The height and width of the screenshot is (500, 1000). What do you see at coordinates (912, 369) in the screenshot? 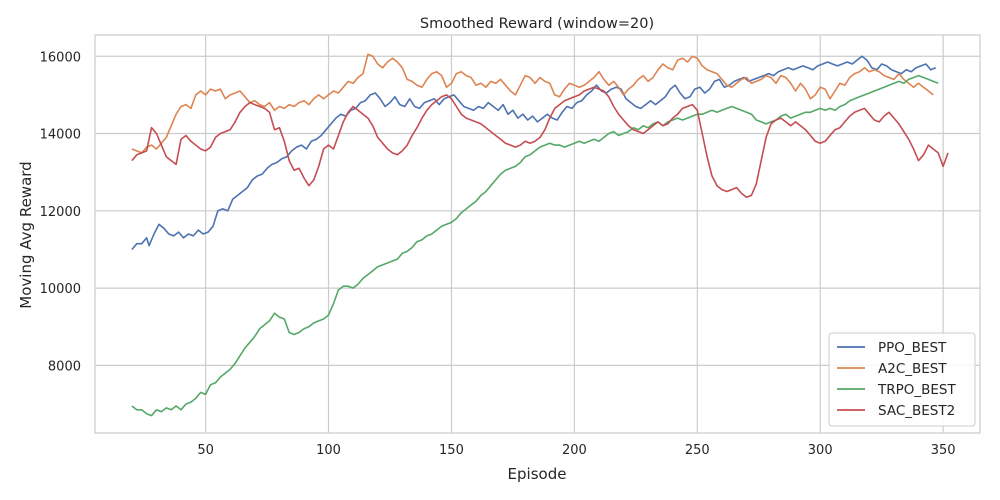
I see `legend-entry-label: A2C_BEST` at bounding box center [912, 369].